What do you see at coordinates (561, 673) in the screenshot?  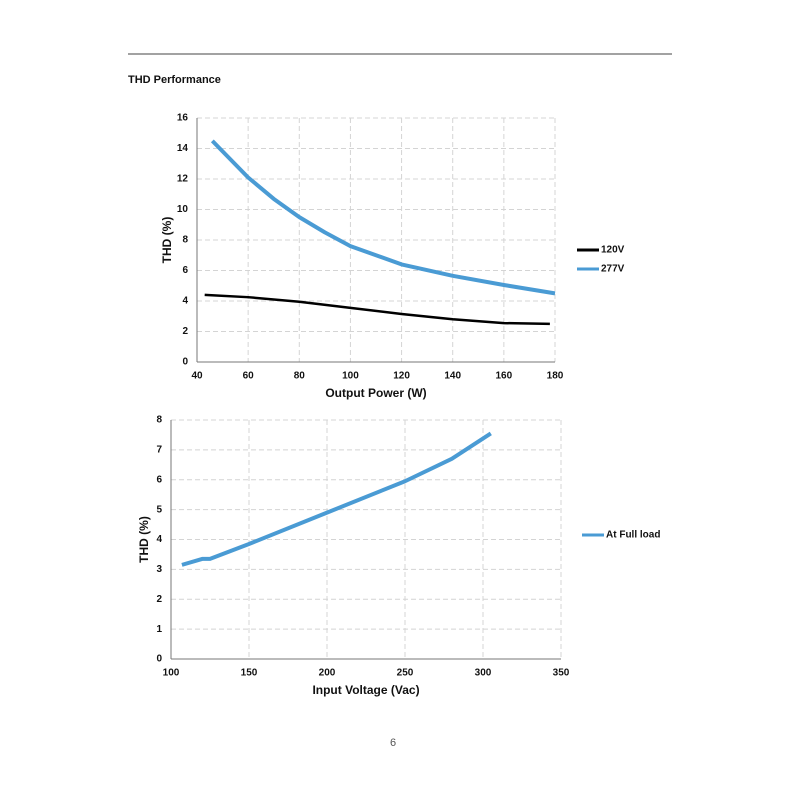 I see `x-tick-label: 350` at bounding box center [561, 673].